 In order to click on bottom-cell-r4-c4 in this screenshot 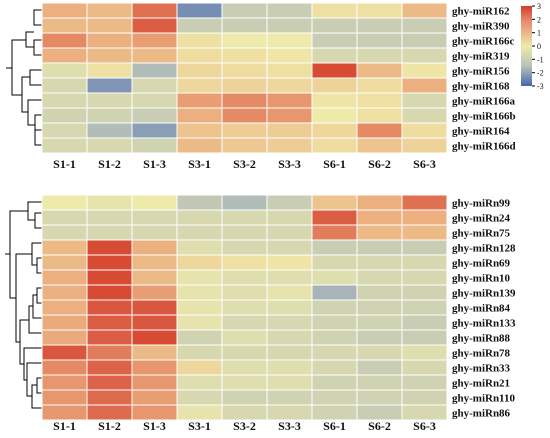, I will do `click(244, 262)`.